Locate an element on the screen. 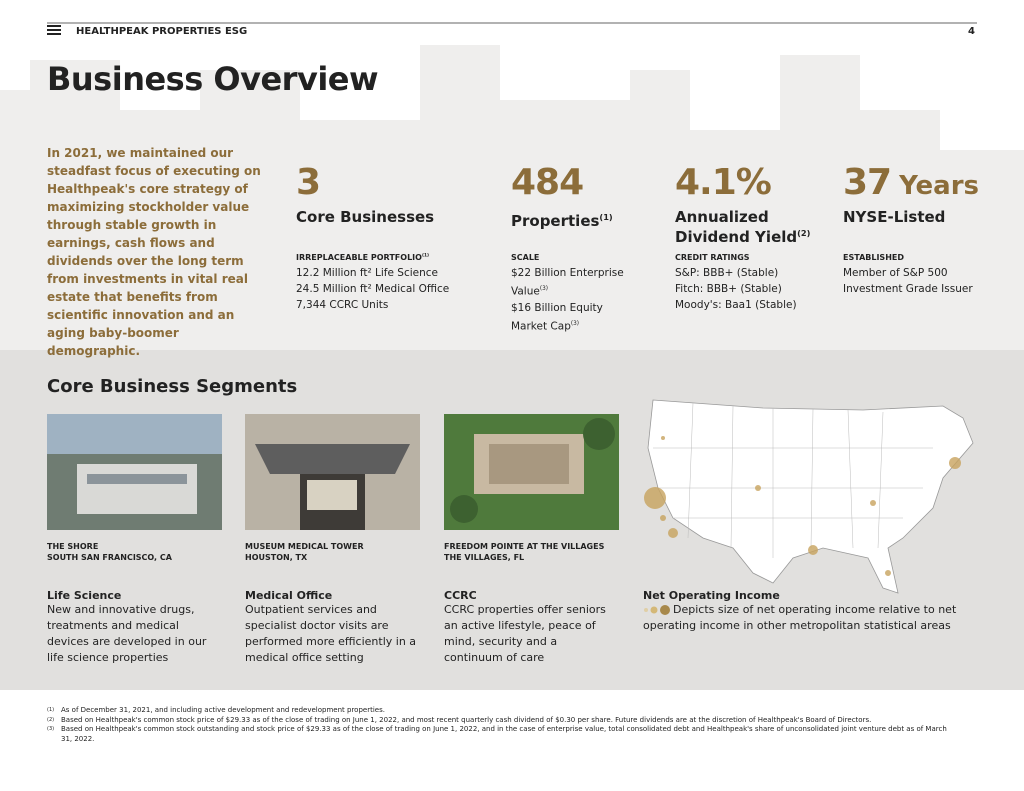 The height and width of the screenshot is (791, 1024). detail: 24.5 Million ft² Medical Office is located at coordinates (376, 289).